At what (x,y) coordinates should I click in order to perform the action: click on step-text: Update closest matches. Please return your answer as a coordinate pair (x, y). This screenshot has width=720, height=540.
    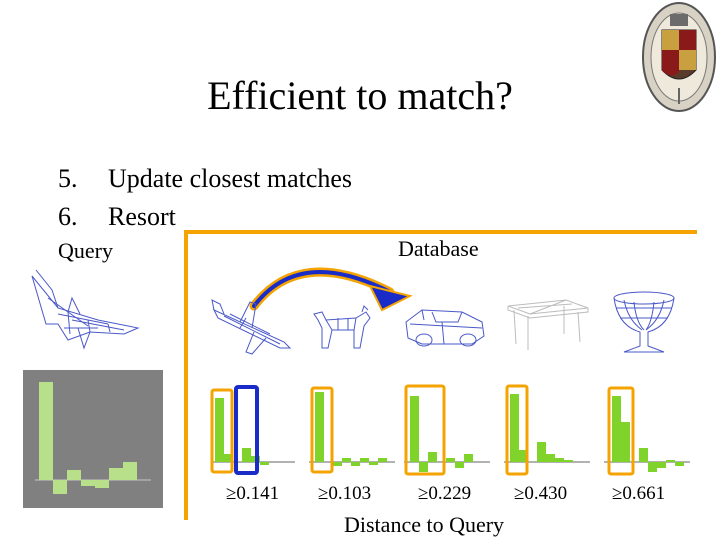
    Looking at the image, I should click on (230, 178).